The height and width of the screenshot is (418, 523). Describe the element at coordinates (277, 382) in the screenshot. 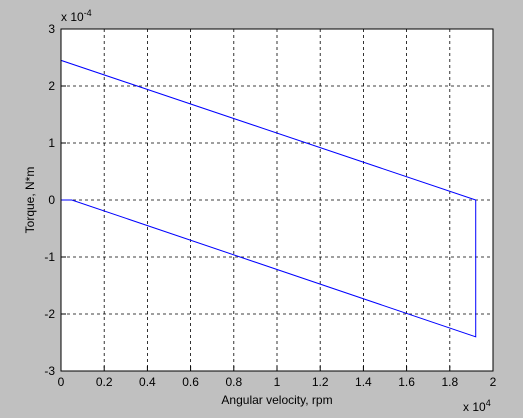

I see `x-tick-label: 1` at that location.